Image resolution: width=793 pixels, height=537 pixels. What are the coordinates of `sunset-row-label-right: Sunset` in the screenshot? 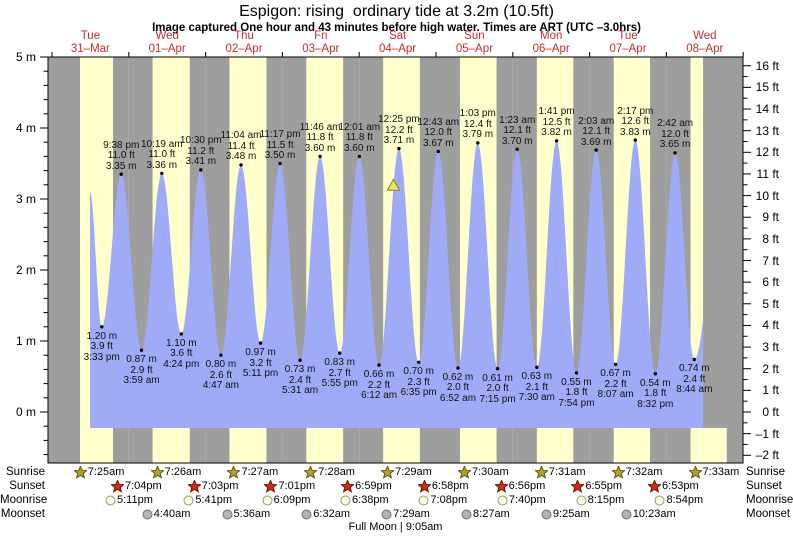 It's located at (764, 486).